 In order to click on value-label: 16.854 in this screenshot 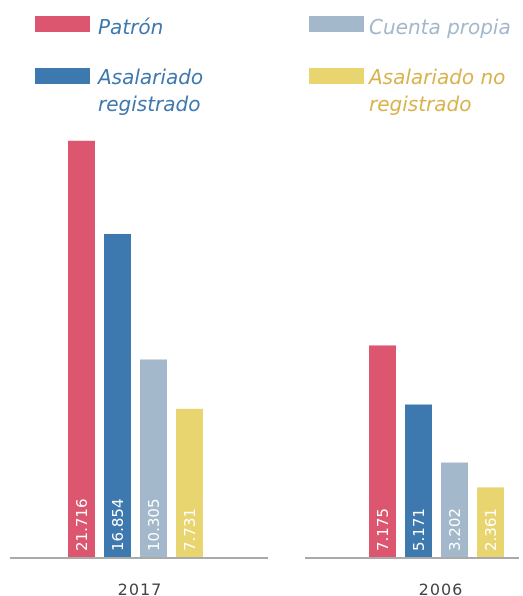, I will do `click(118, 525)`.